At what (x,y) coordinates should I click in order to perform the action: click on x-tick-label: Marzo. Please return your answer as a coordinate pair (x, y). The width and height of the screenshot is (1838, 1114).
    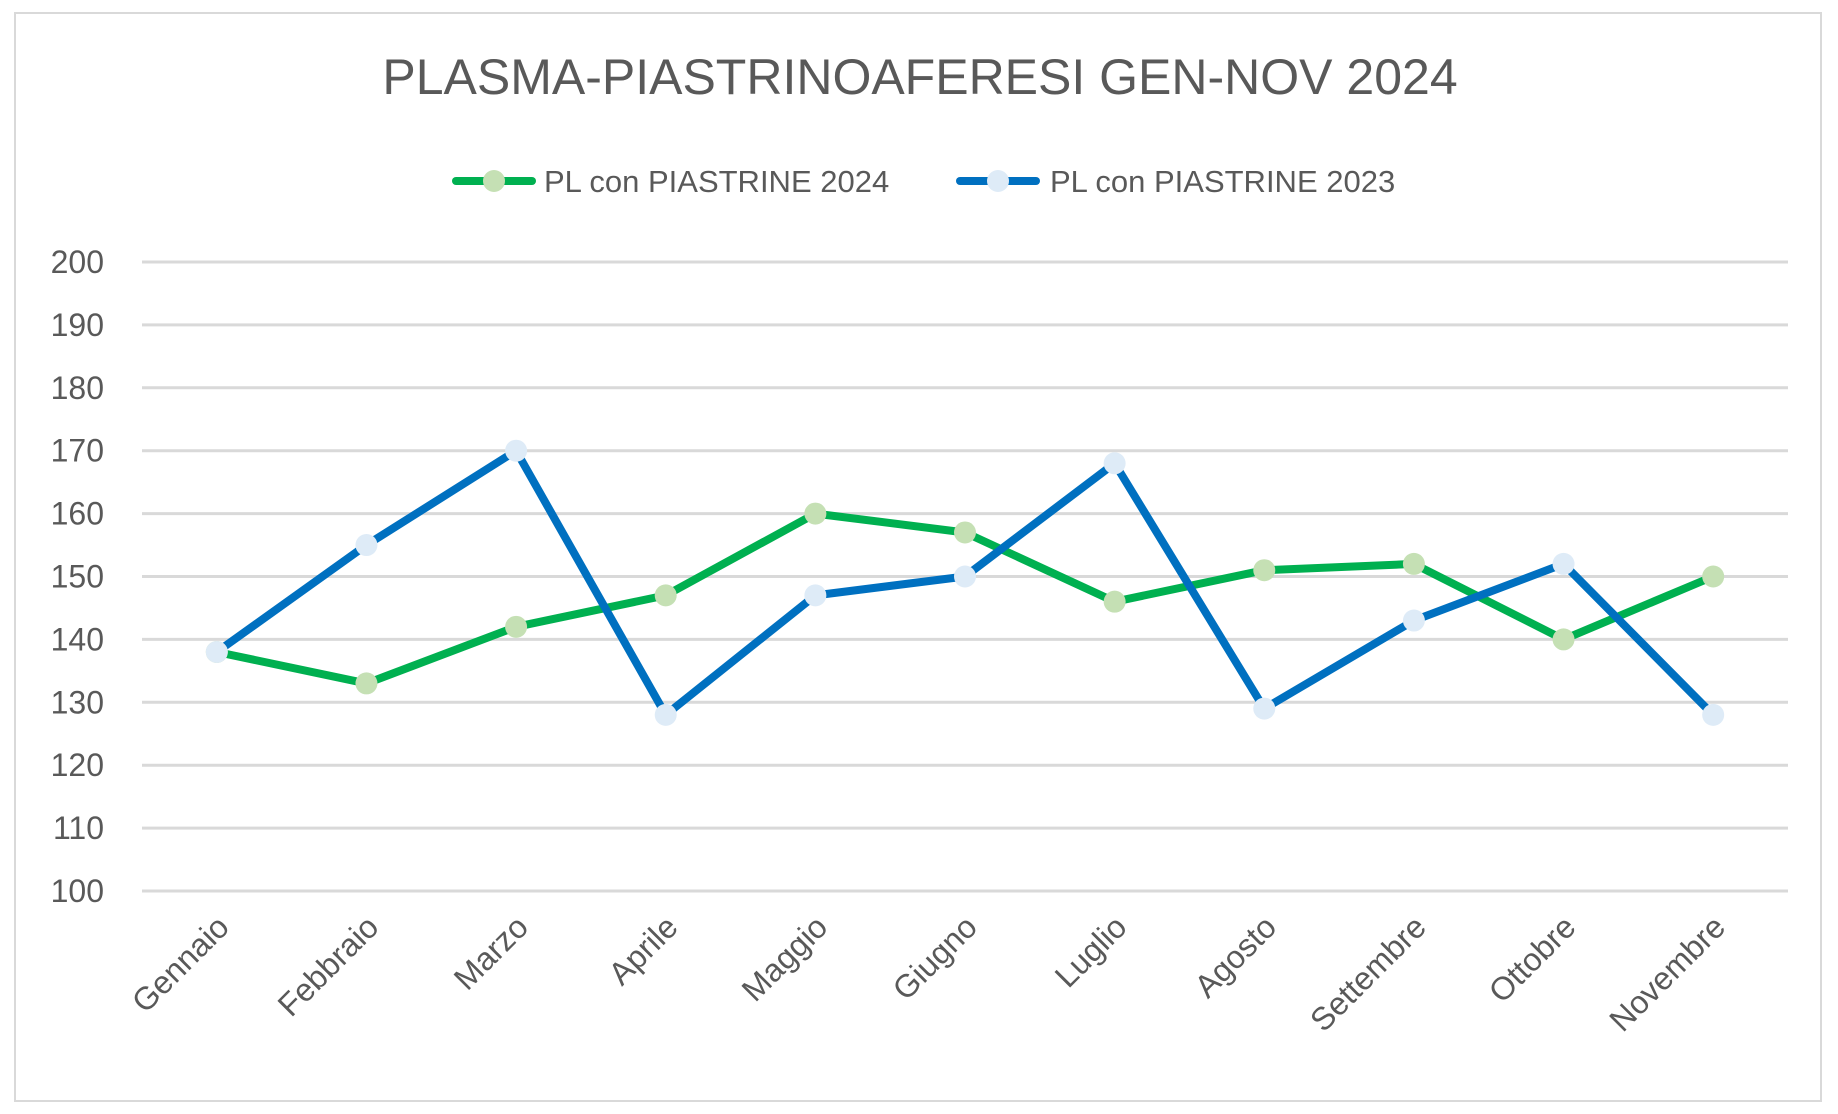
    Looking at the image, I should click on (491, 952).